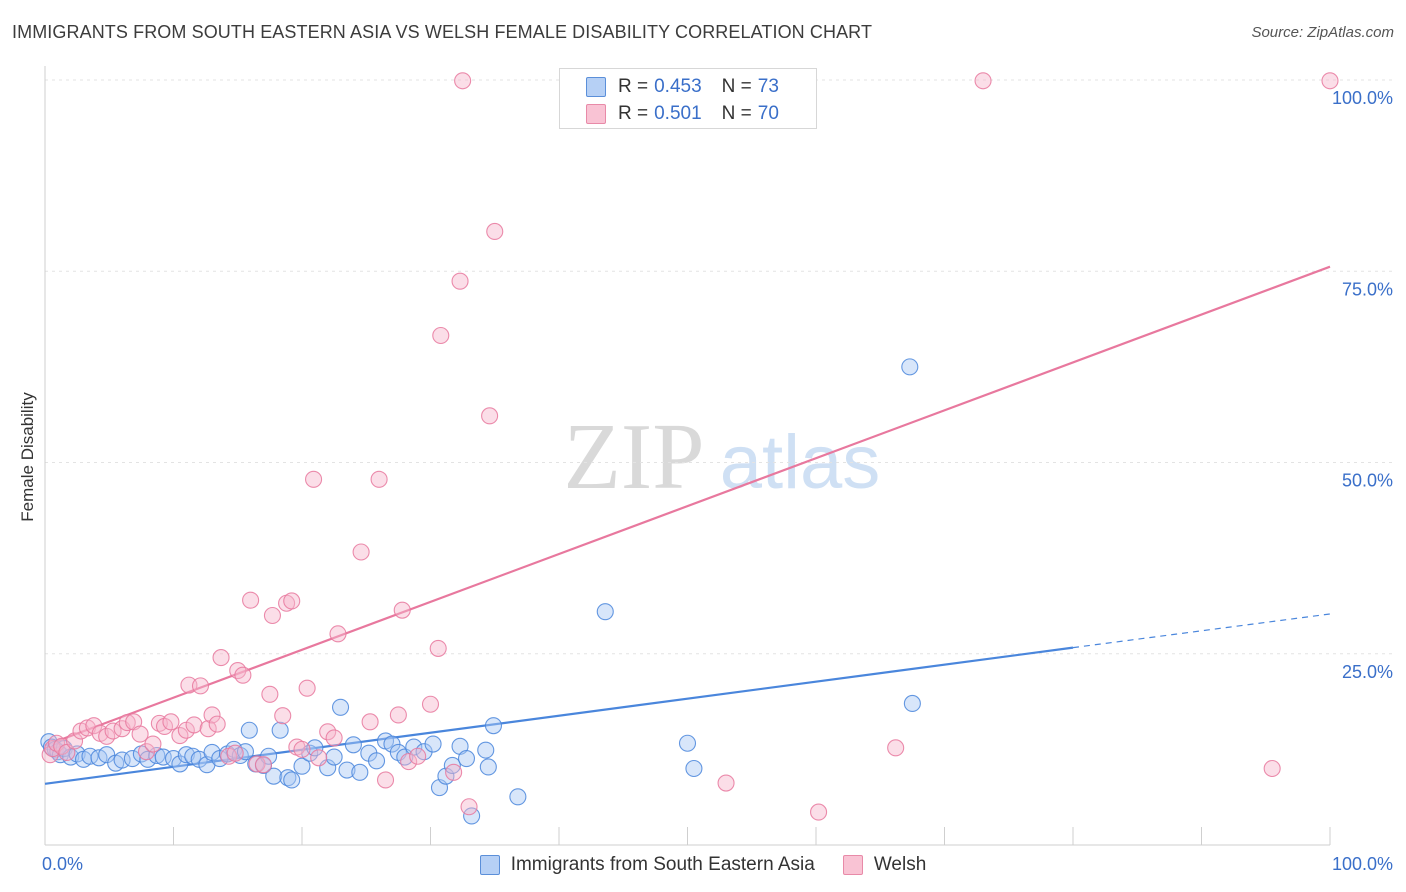  Describe the element at coordinates (662, 864) in the screenshot. I see `legend-label: Immigrants from South Eastern Asia` at that location.